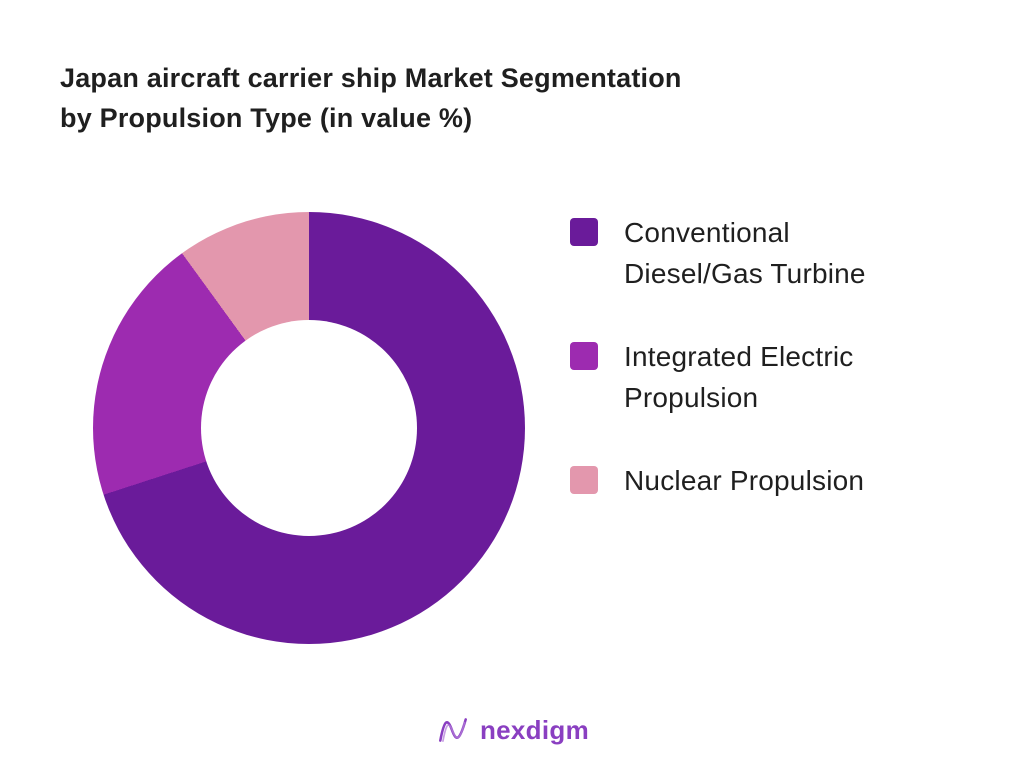 This screenshot has width=1024, height=768. Describe the element at coordinates (453, 730) in the screenshot. I see `nexdigm-logo-icon` at that location.